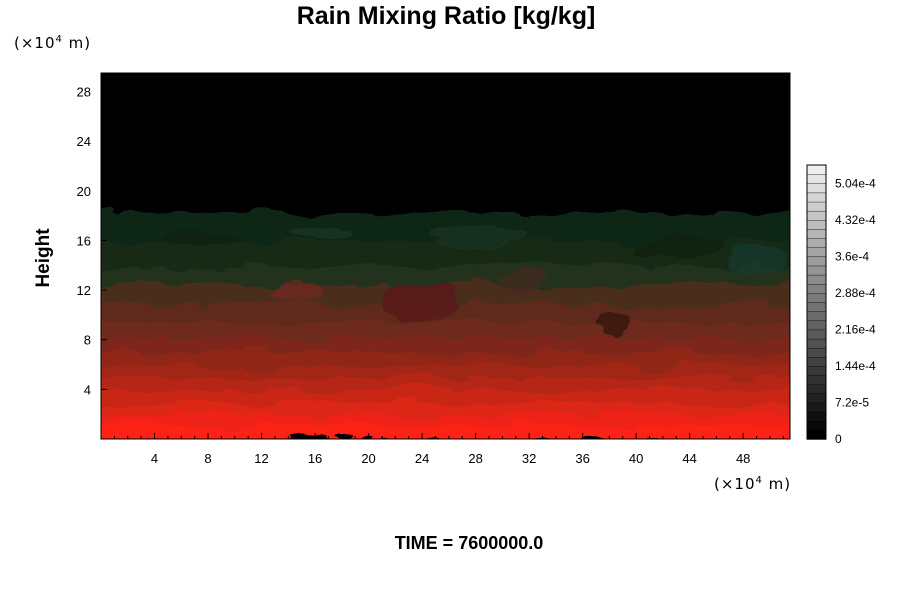 The height and width of the screenshot is (600, 900). What do you see at coordinates (855, 183) in the screenshot?
I see `colorbar-tick-label: 5.04e-4` at bounding box center [855, 183].